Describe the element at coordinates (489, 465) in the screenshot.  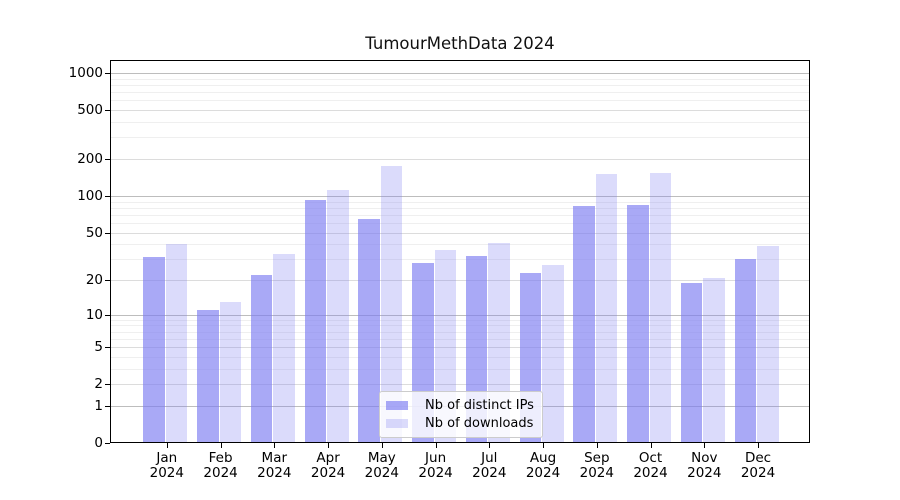
I see `x-tick-label-jul: Jul 2024` at that location.